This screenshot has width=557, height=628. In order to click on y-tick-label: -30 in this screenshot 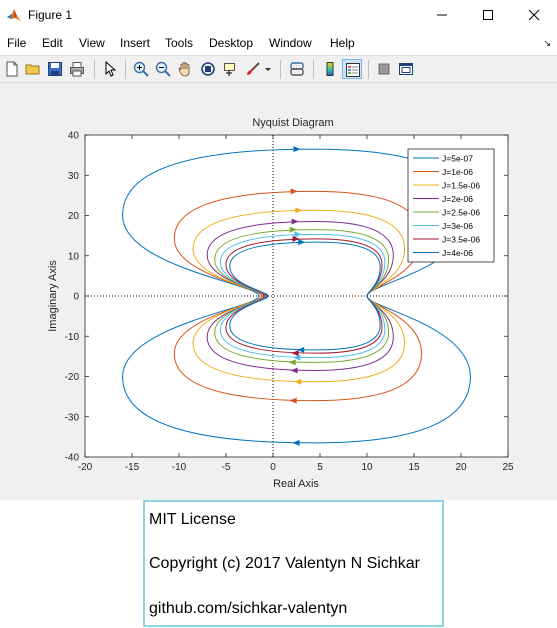, I will do `click(72, 417)`.